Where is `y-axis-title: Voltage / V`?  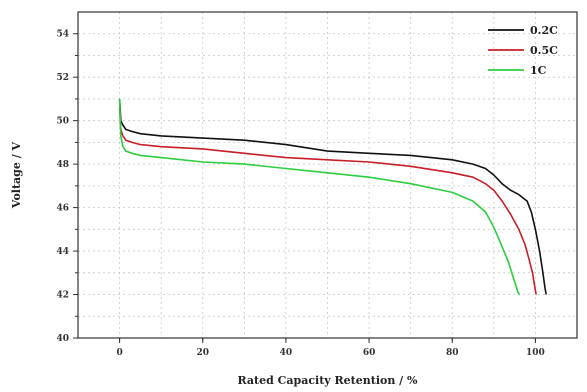
y-axis-title: Voltage / V is located at coordinates (16, 175).